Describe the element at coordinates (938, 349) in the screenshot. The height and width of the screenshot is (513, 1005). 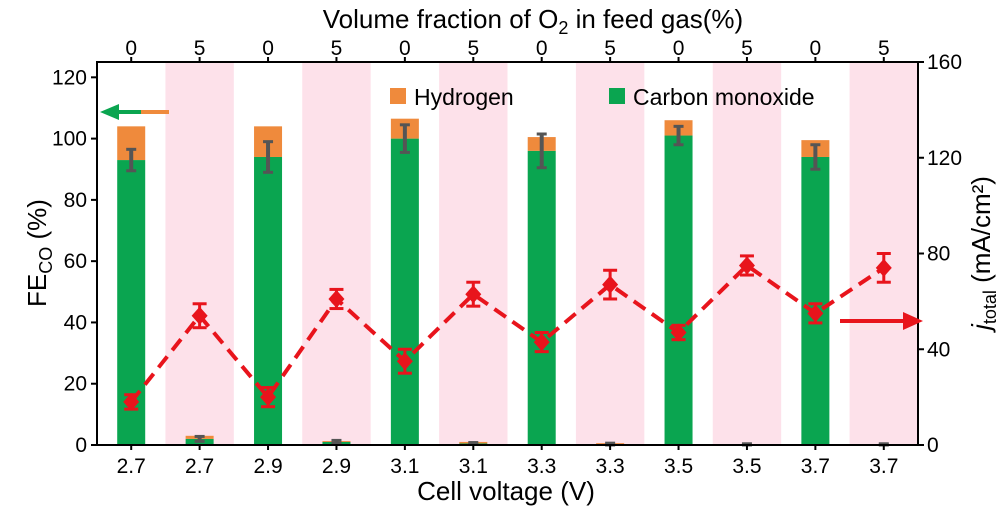
I see `right-tick-label-1: 40` at that location.